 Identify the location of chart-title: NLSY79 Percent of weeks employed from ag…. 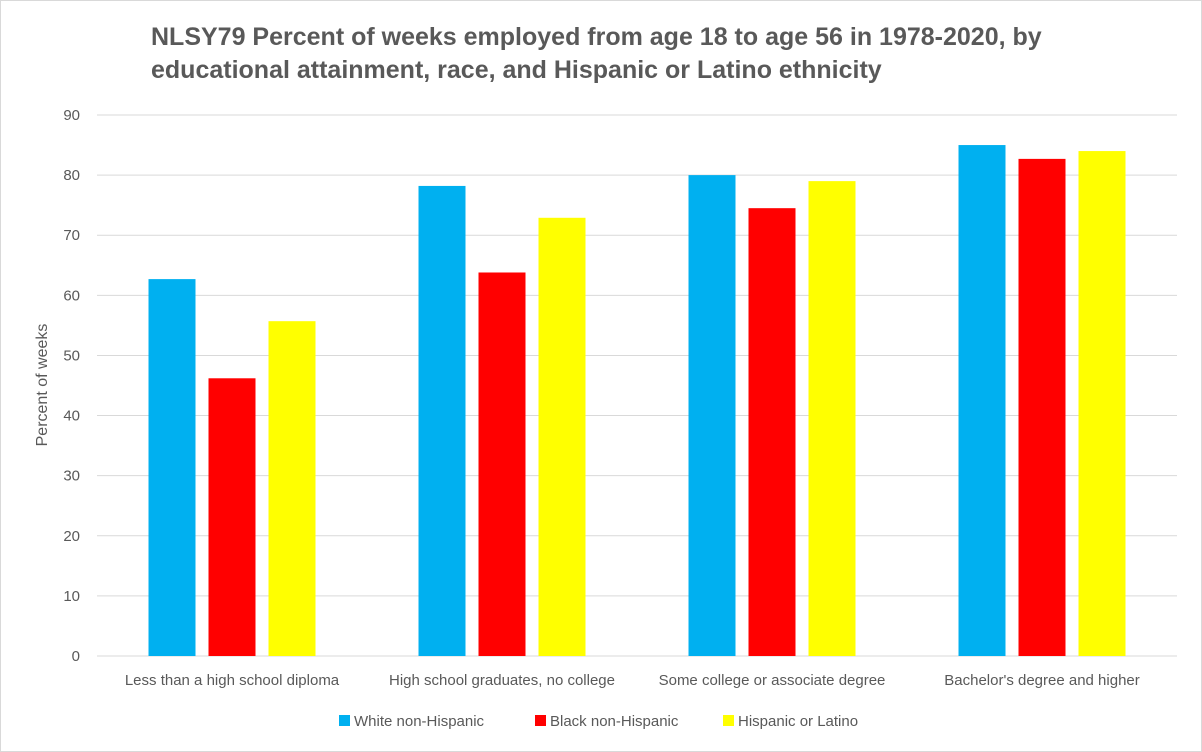
(596, 53).